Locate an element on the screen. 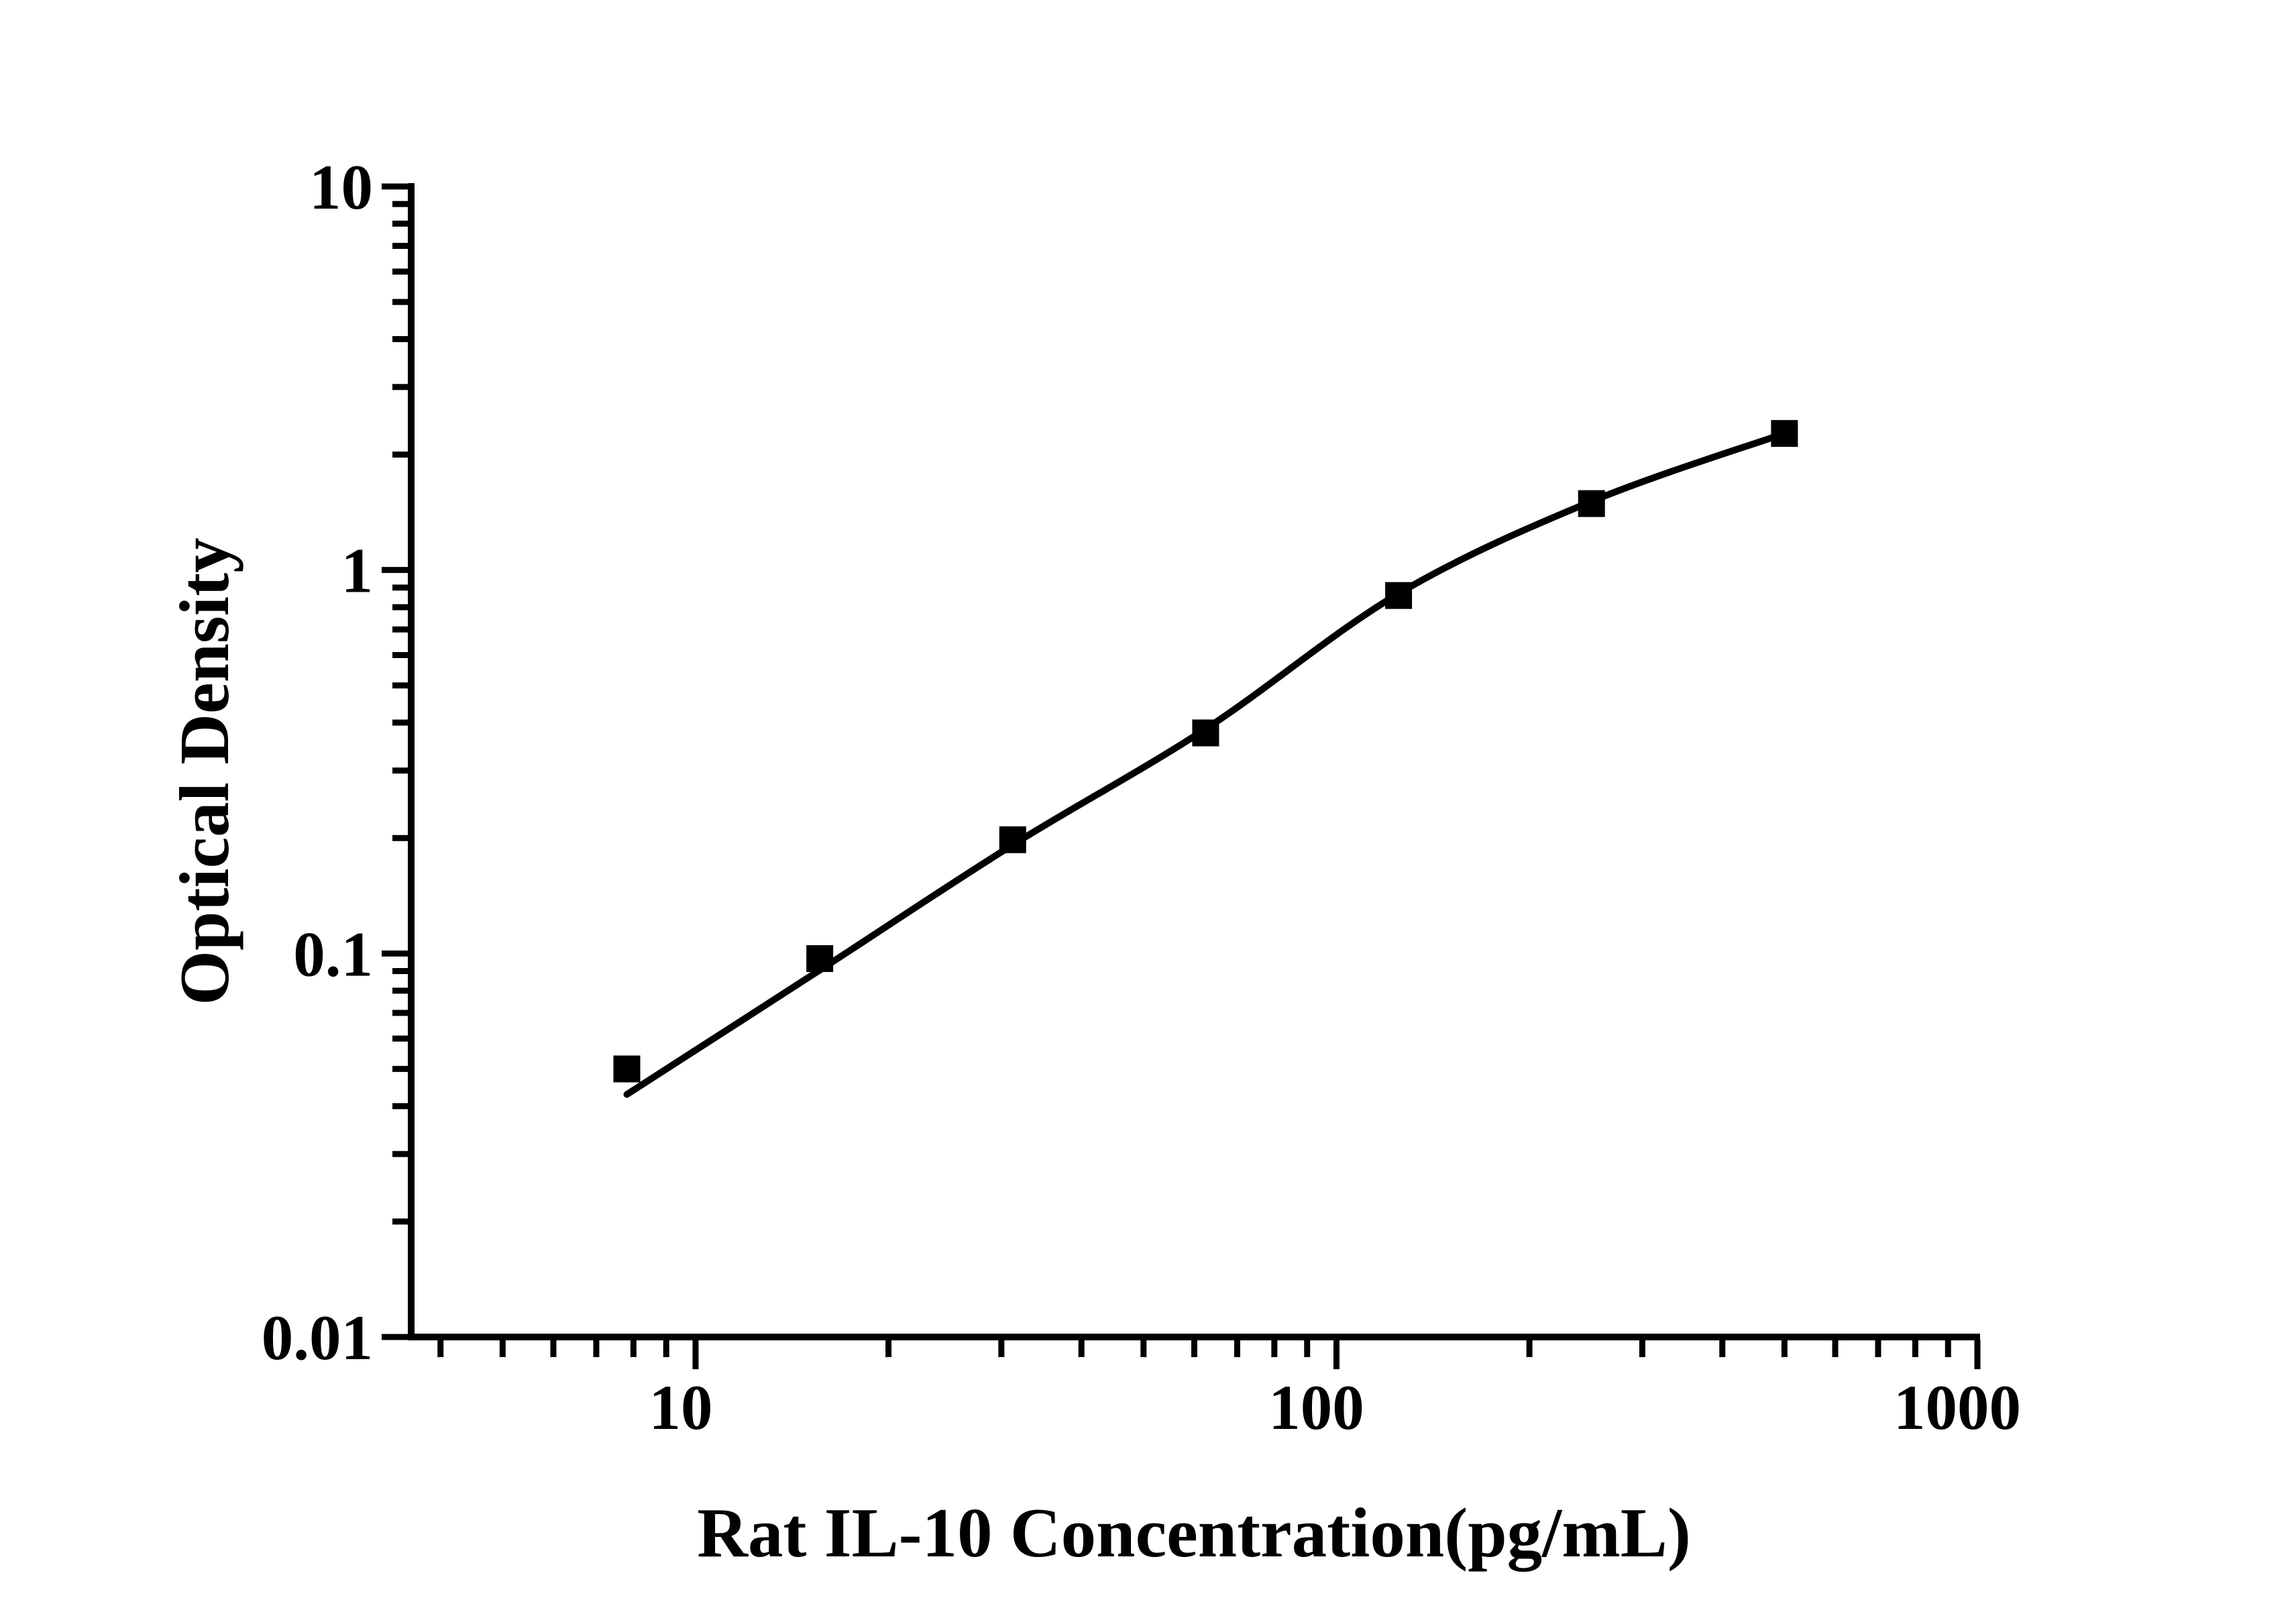  y-tick-label: 10 is located at coordinates (341, 187).